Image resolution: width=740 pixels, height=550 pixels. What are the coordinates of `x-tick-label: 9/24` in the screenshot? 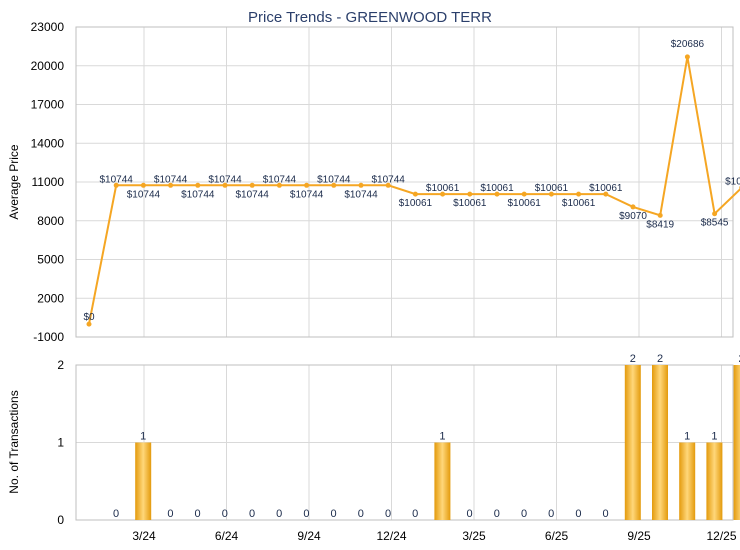 It's located at (309, 536).